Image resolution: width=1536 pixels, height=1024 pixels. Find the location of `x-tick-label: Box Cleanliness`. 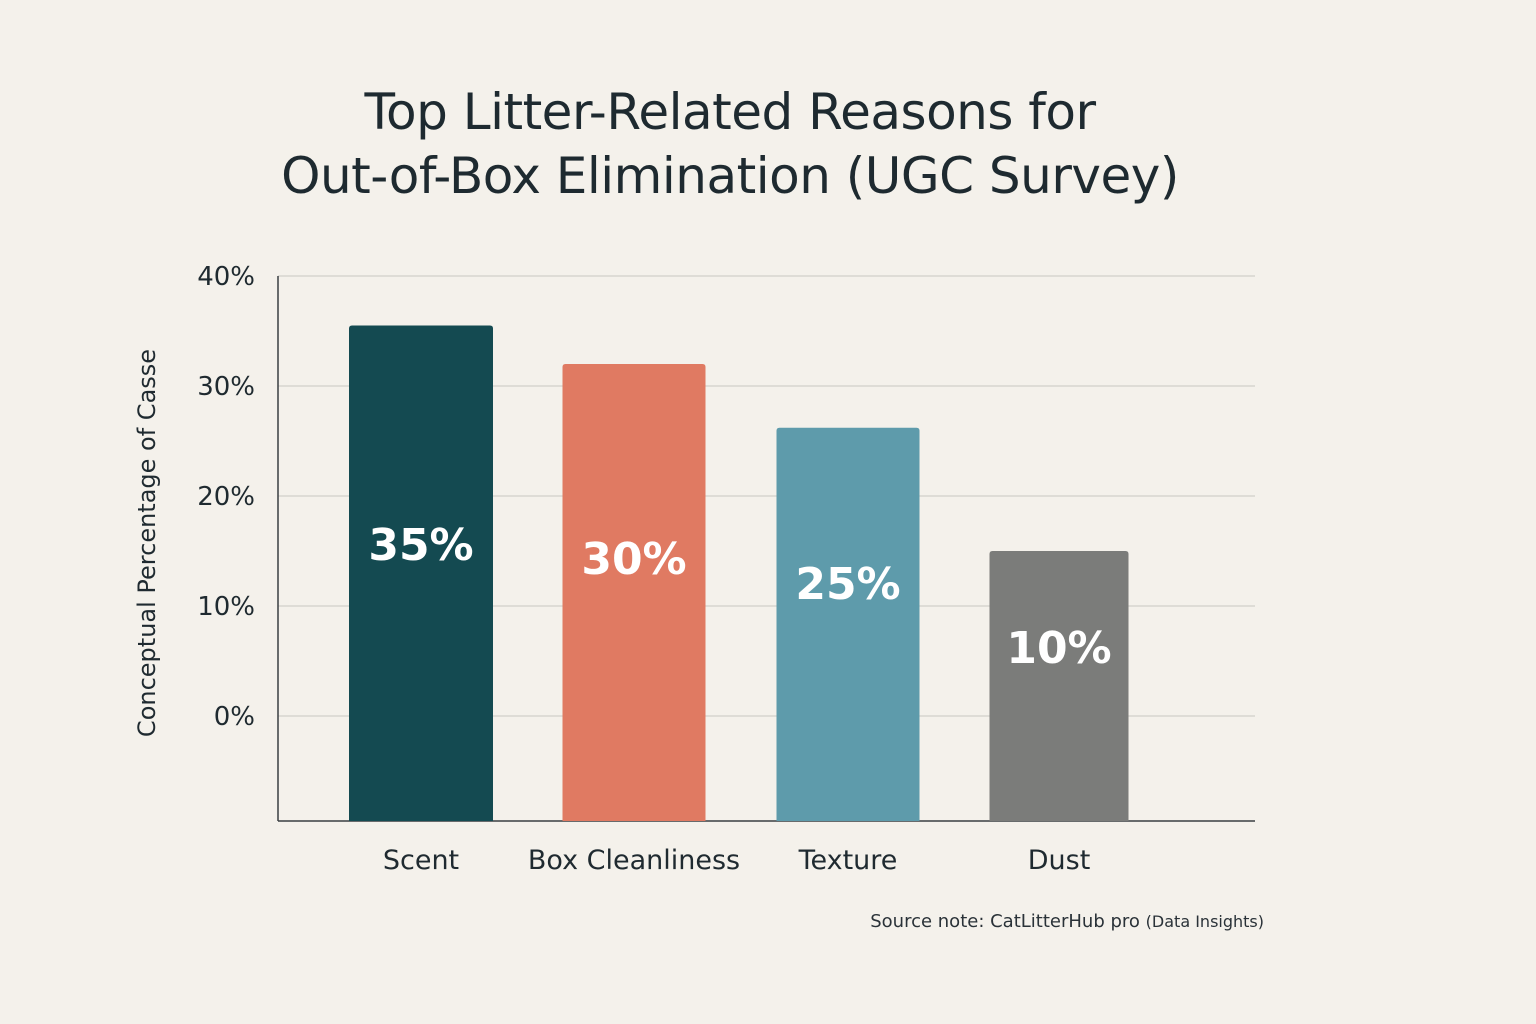

x-tick-label: Box Cleanliness is located at coordinates (634, 860).